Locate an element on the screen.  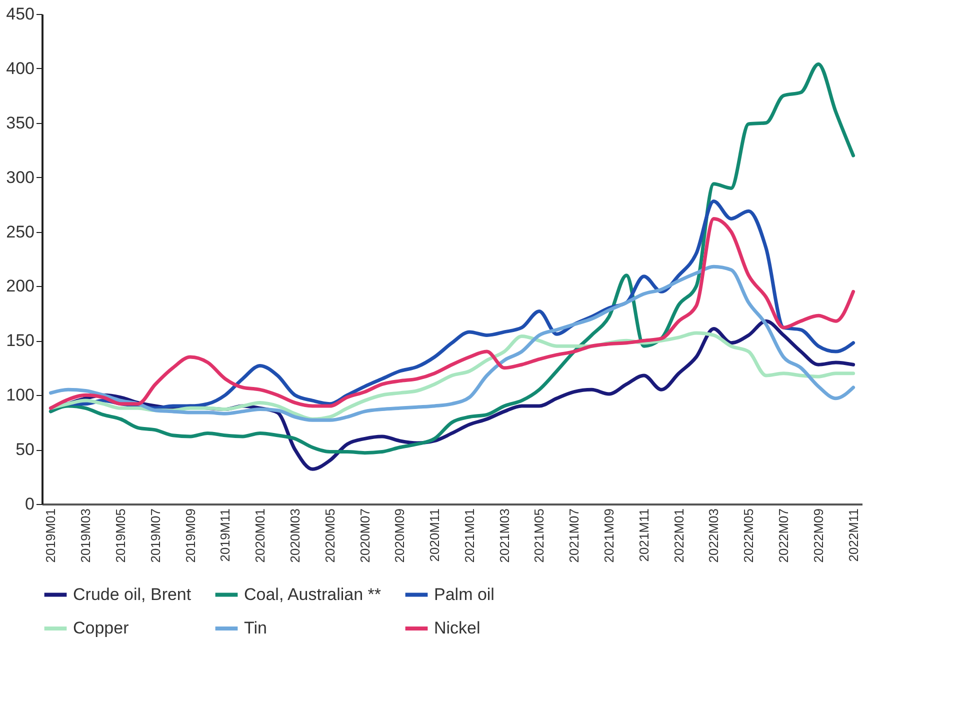
y-tick-label: 150 is located at coordinates (20, 340).